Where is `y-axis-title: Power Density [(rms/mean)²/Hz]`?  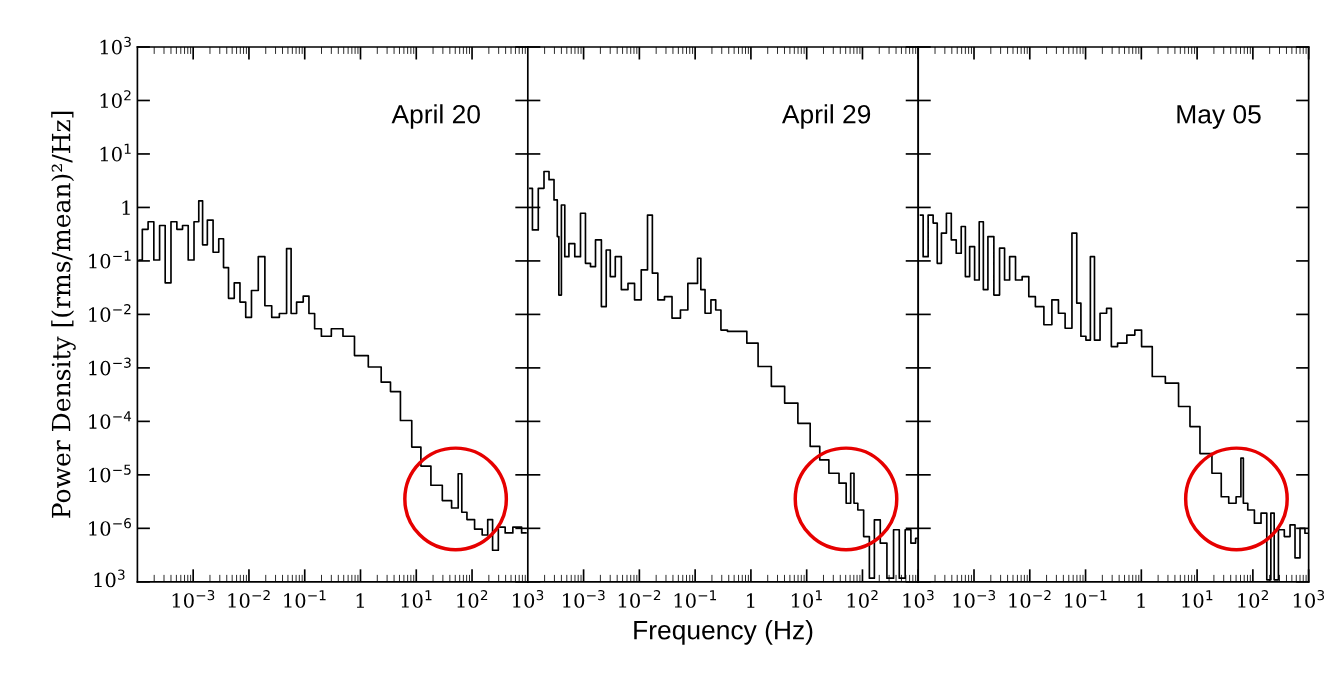
y-axis-title: Power Density [(rms/mean)²/Hz] is located at coordinates (63, 314).